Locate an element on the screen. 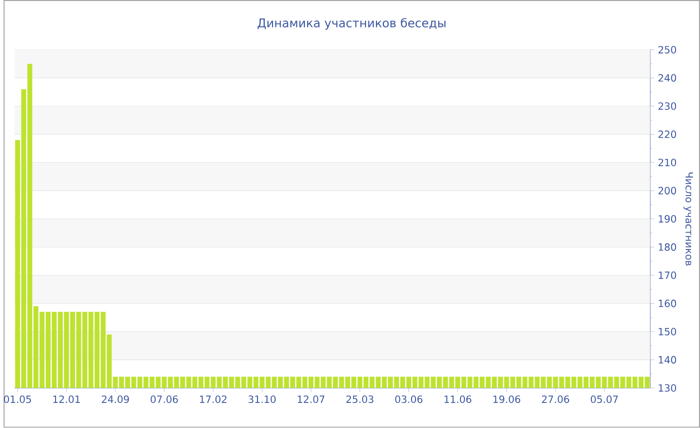 The height and width of the screenshot is (428, 700). x-tick-label: 19.06 is located at coordinates (506, 400).